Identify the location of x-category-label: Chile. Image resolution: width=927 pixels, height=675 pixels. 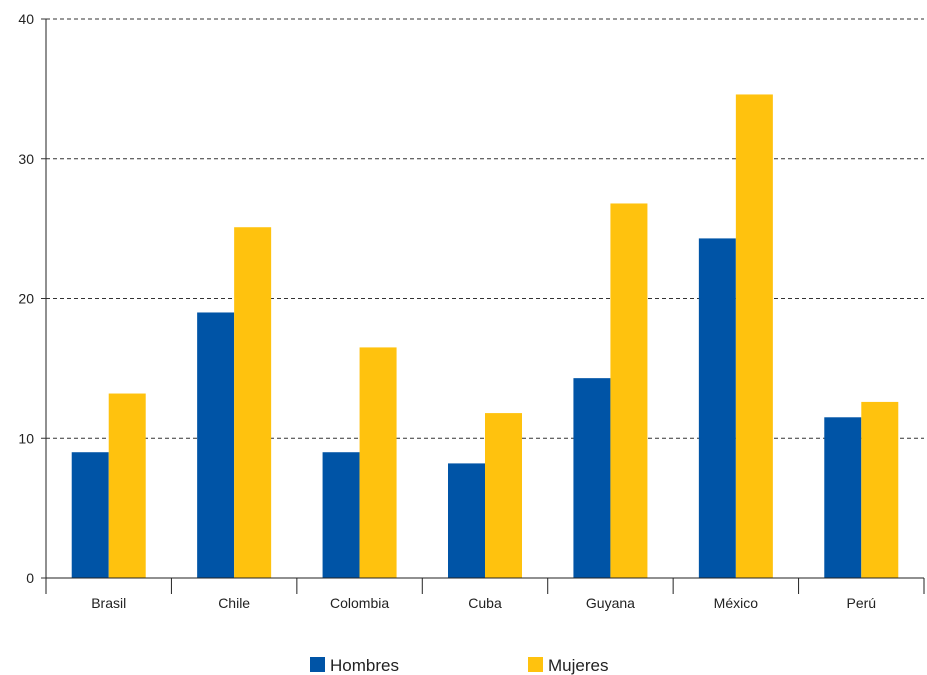
(234, 603).